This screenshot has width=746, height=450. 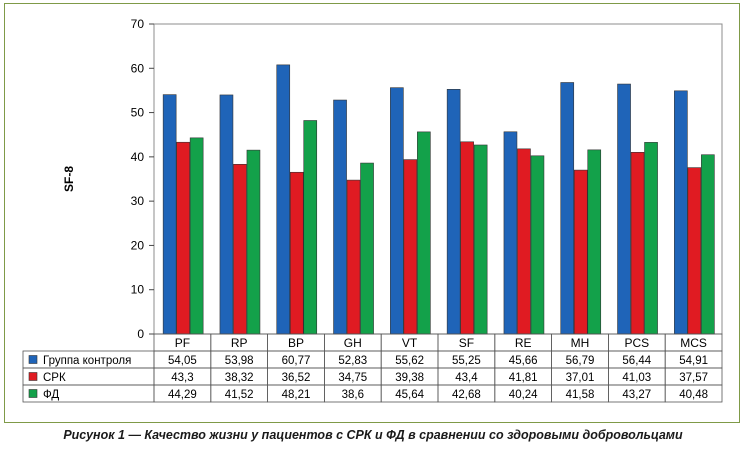 I want to click on table-cell, so click(x=693, y=393).